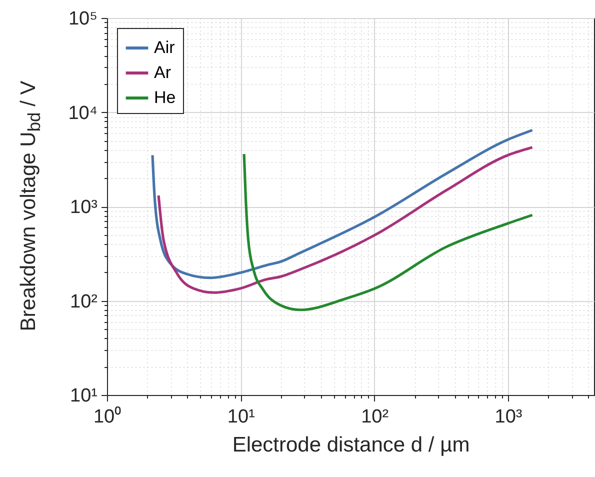 This screenshot has height=477, width=595. Describe the element at coordinates (165, 47) in the screenshot. I see `legend-label: Air` at that location.